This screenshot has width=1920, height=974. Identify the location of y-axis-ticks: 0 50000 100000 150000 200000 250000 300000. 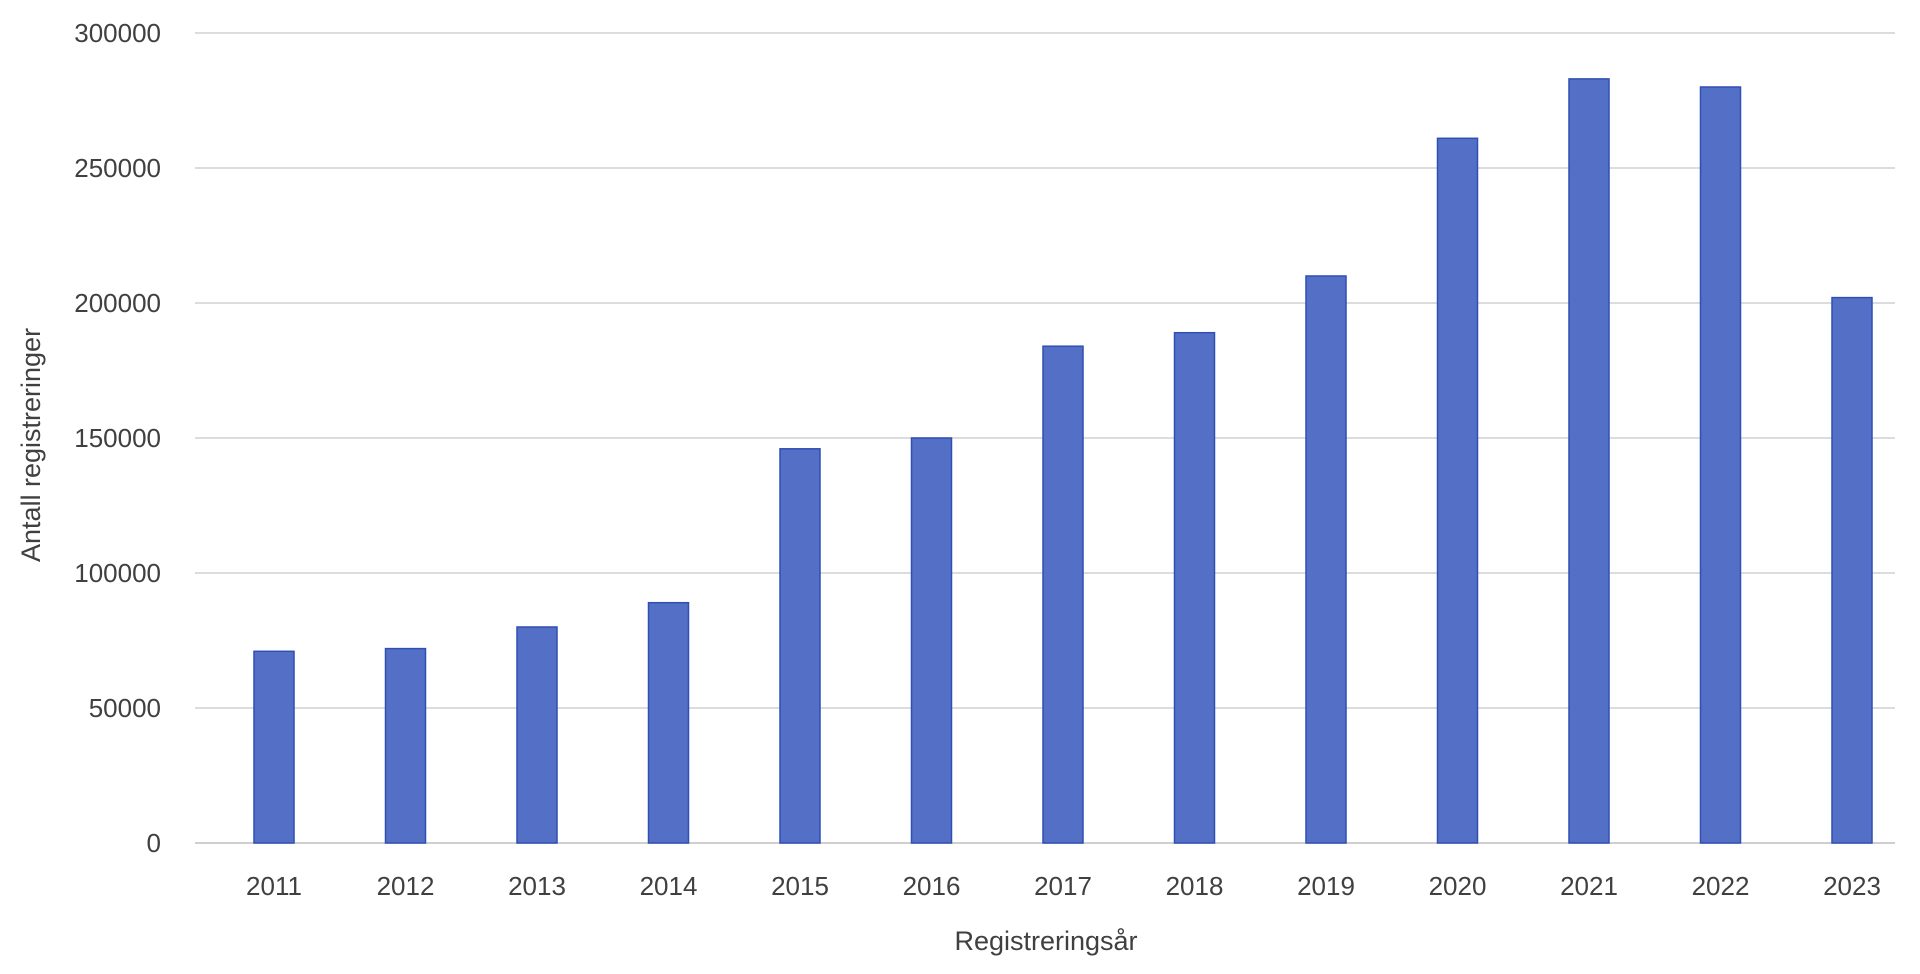
(117, 438).